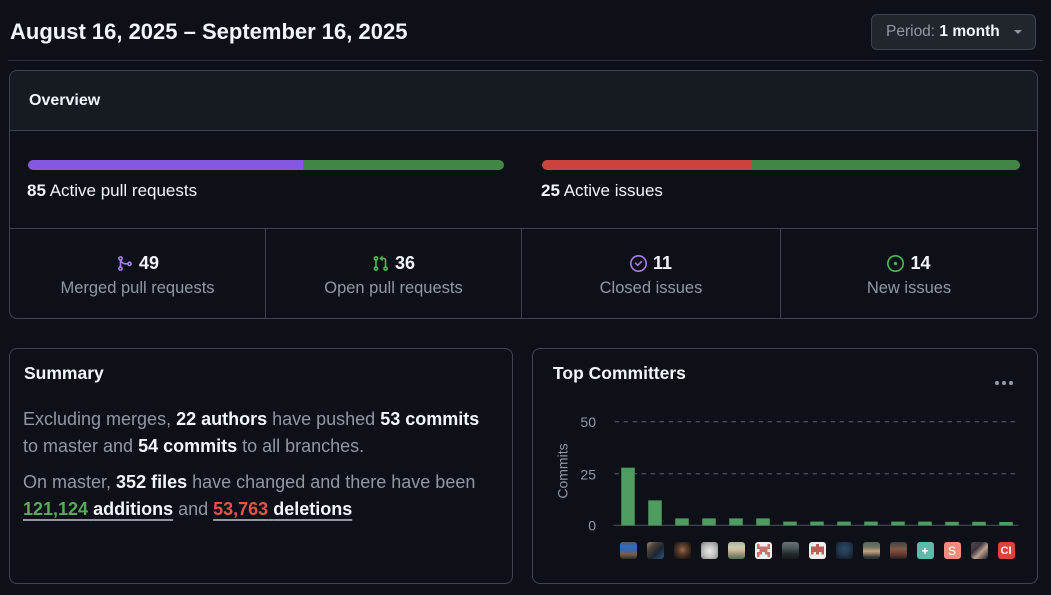 The image size is (1051, 595). What do you see at coordinates (588, 422) in the screenshot?
I see `svg-text: 50` at bounding box center [588, 422].